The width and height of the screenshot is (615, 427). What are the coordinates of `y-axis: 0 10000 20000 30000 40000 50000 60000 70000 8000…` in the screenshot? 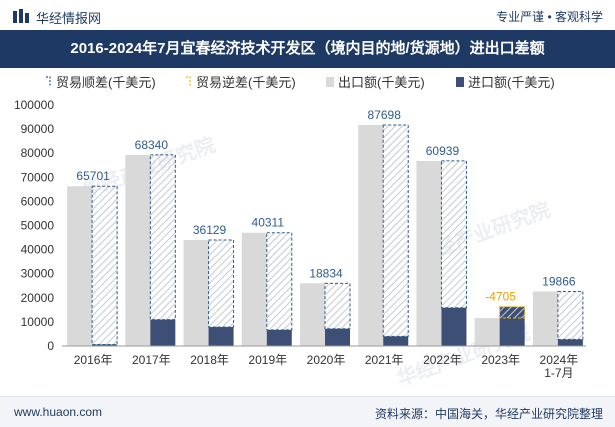 It's located at (34, 225).